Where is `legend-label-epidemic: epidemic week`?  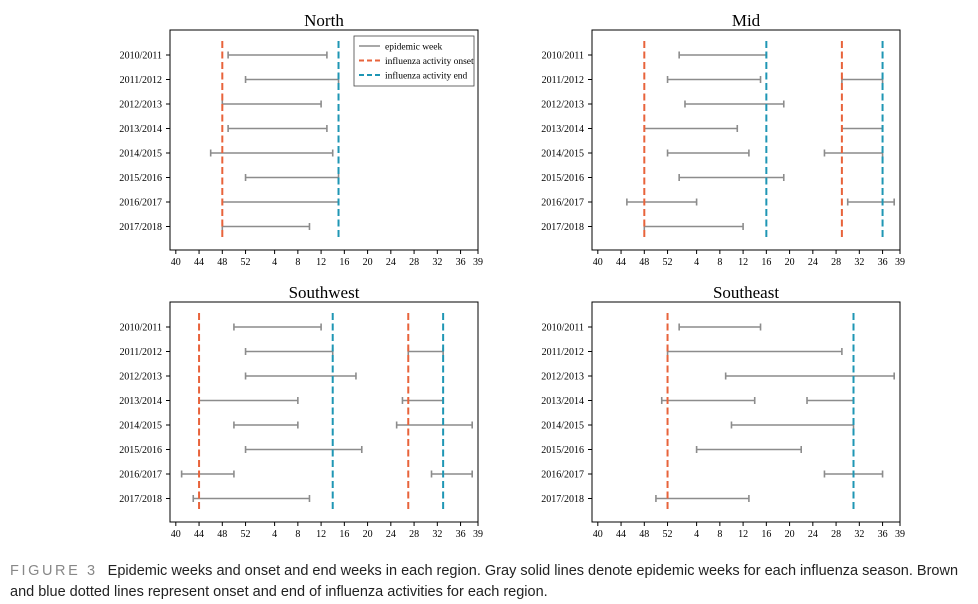
legend-label-epidemic: epidemic week is located at coordinates (413, 47).